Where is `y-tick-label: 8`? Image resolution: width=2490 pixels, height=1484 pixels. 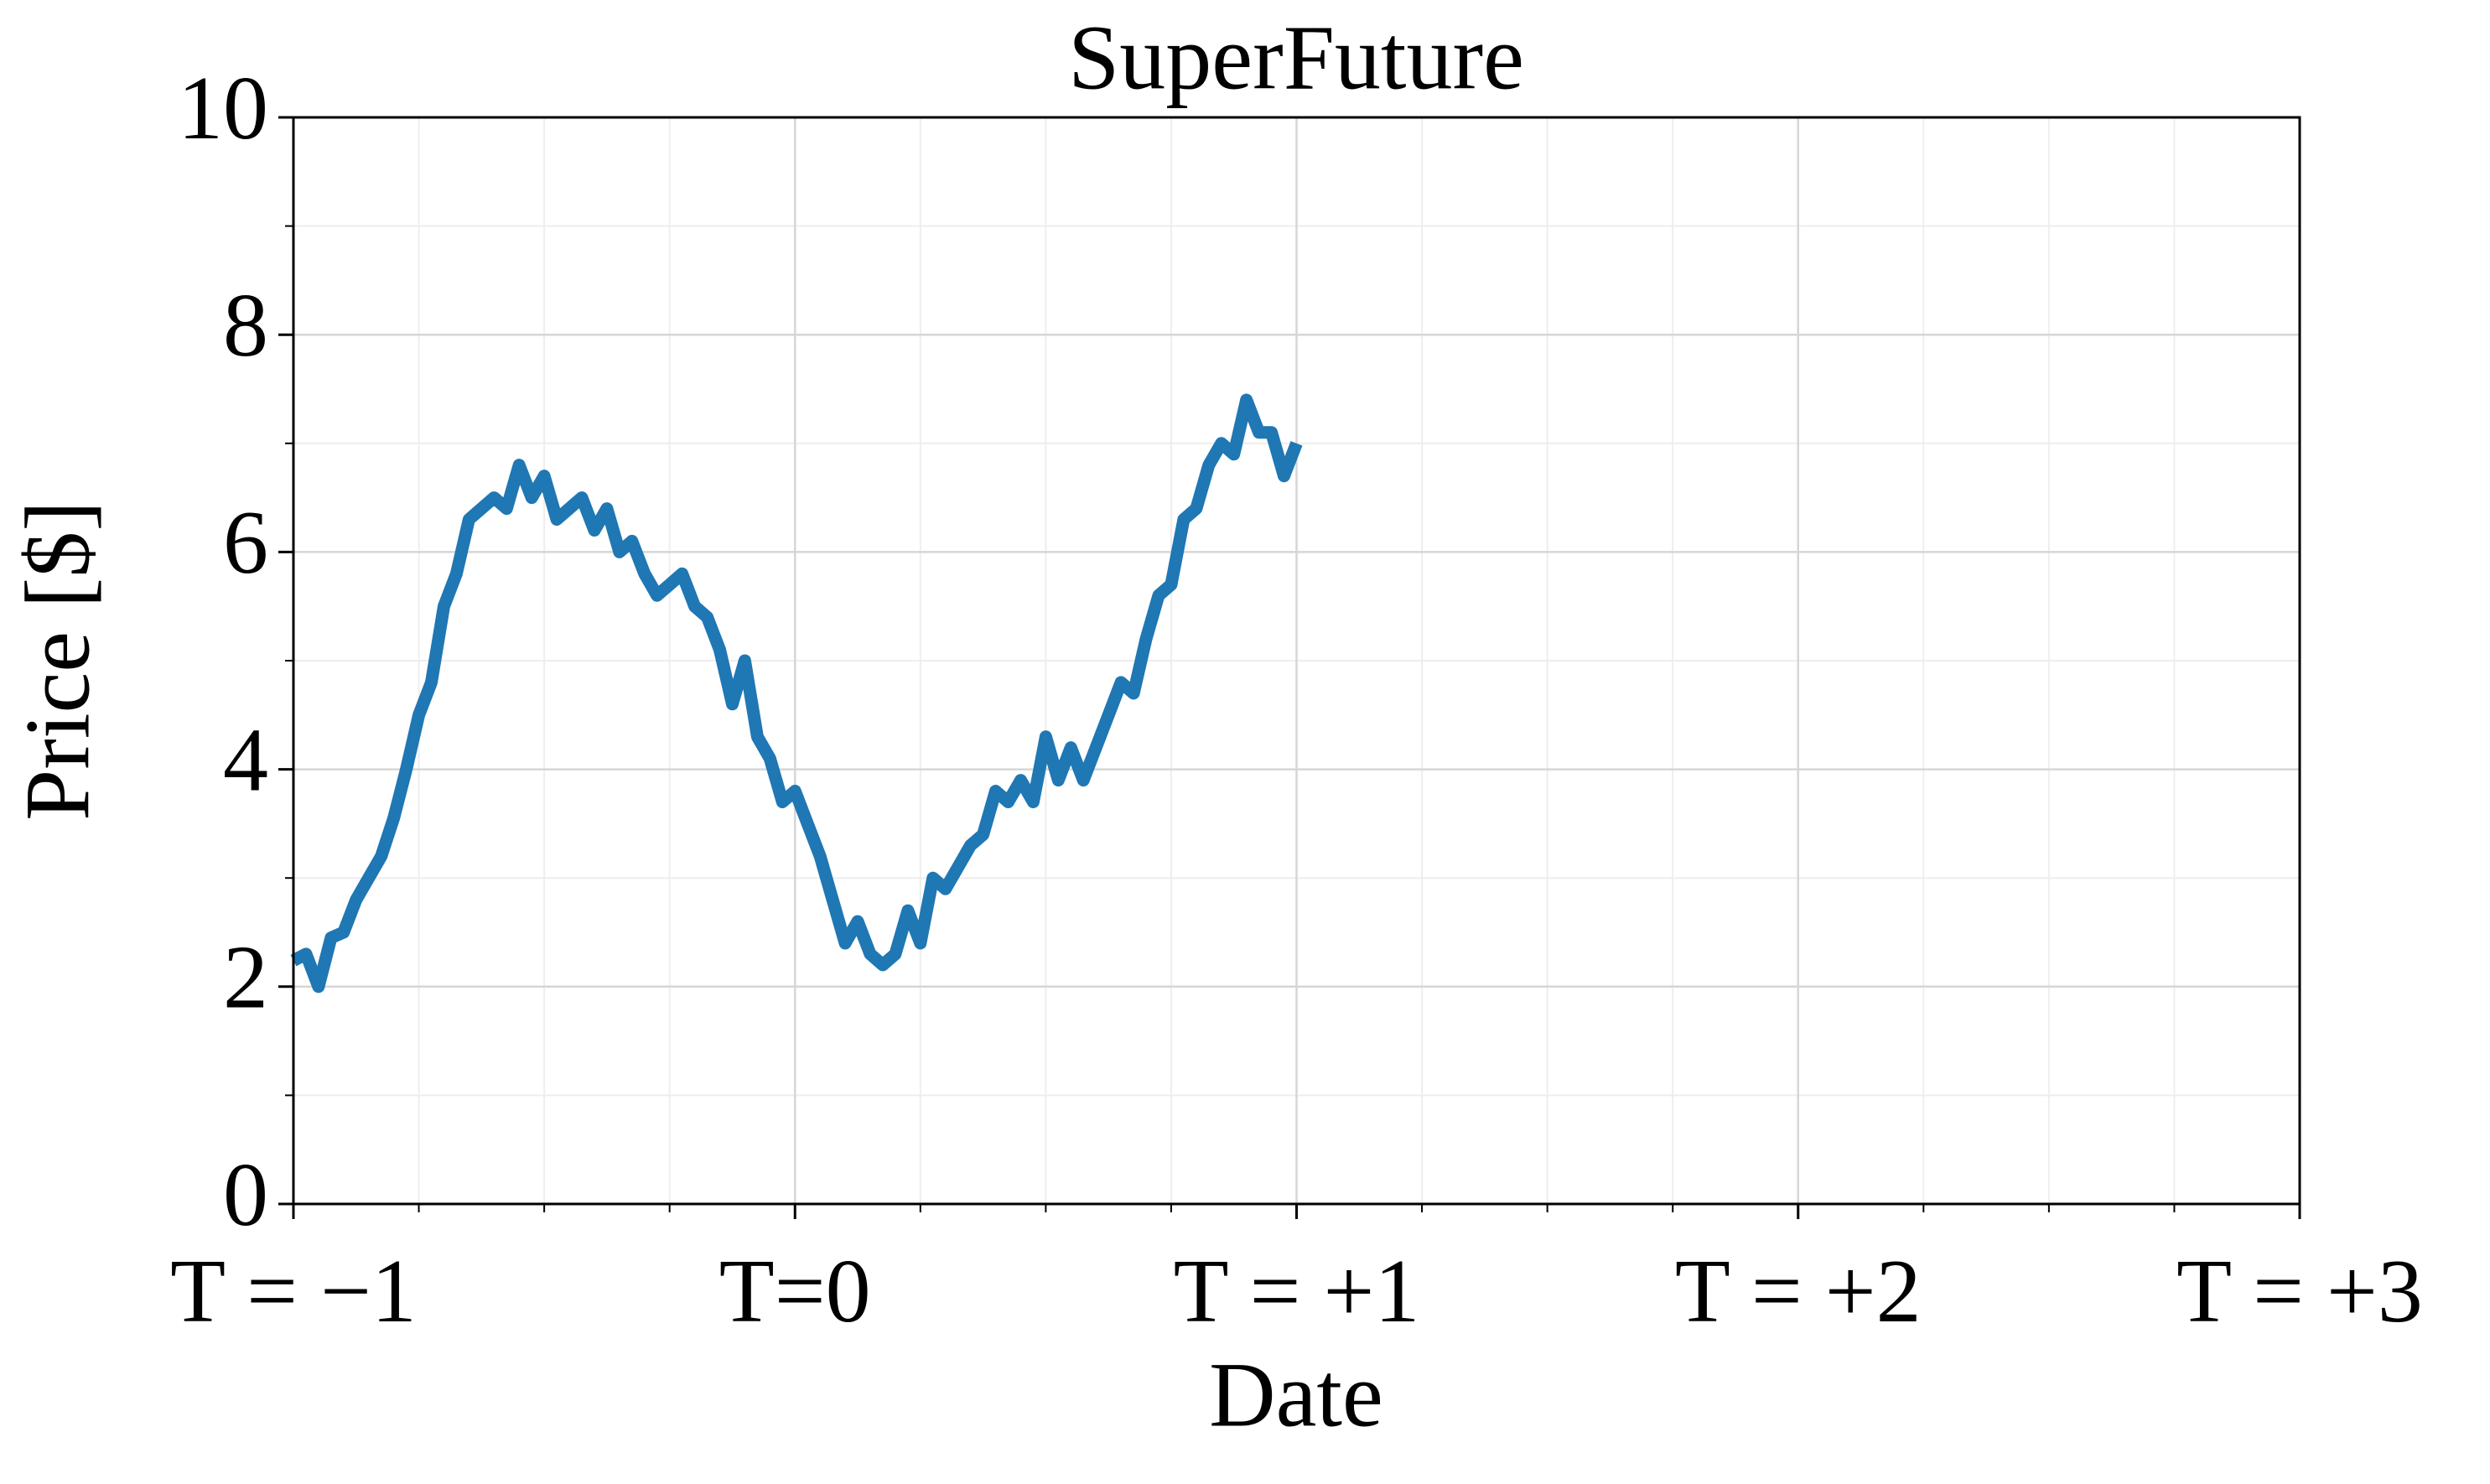 y-tick-label: 8 is located at coordinates (245, 326).